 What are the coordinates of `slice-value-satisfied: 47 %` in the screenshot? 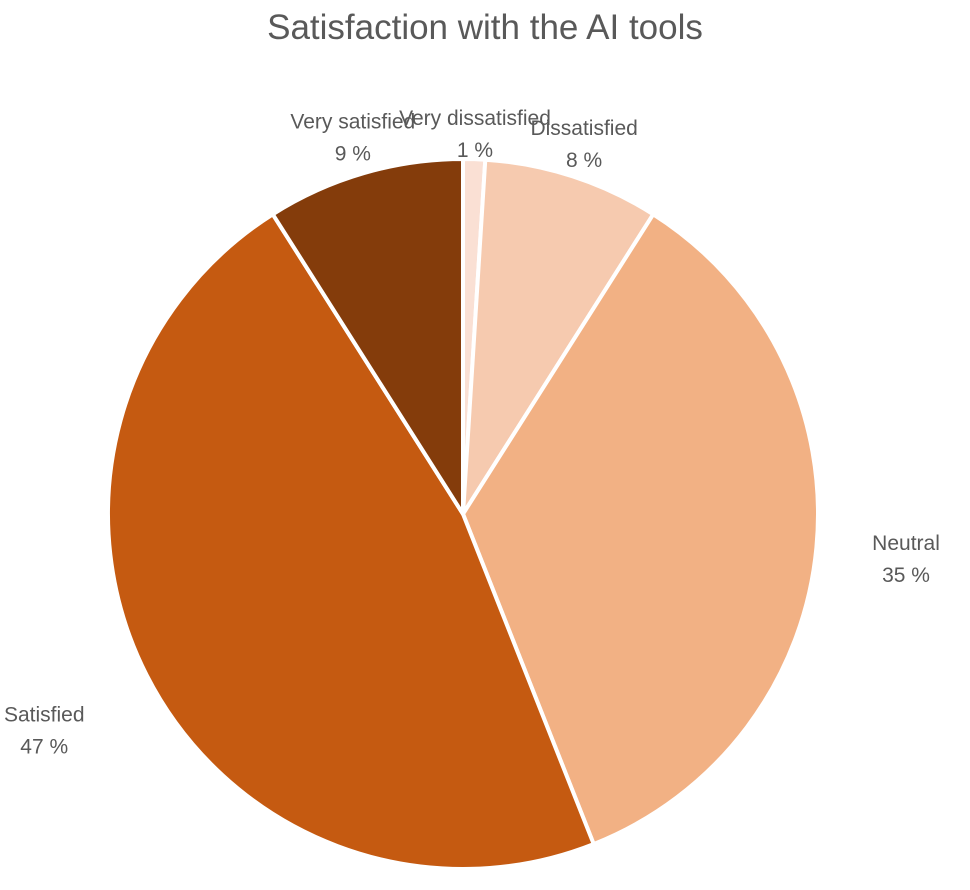 It's located at (44, 746).